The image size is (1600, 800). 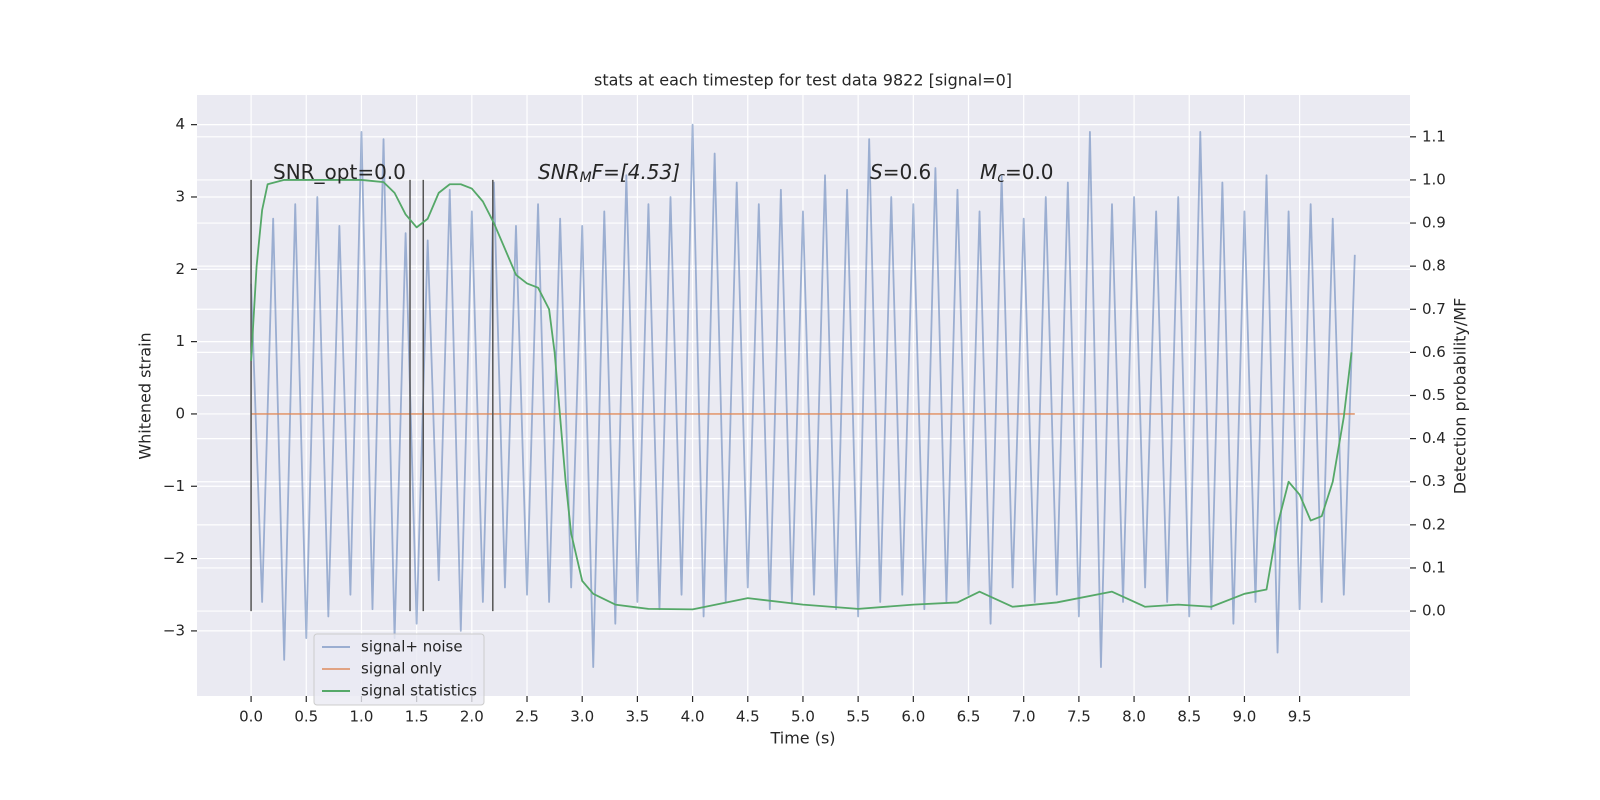 I want to click on annotation-symbol: M, so click(x=988, y=172).